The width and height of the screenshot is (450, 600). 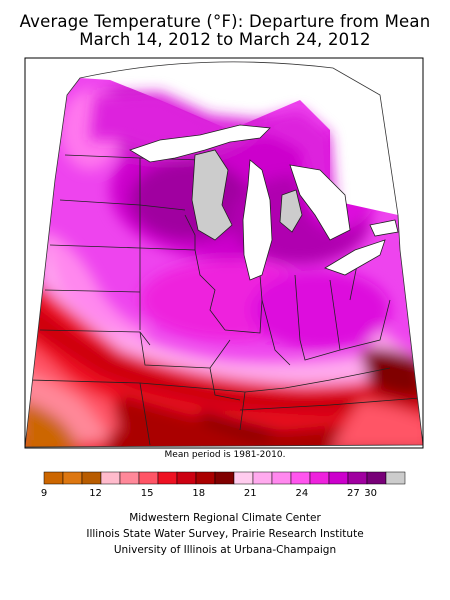 I want to click on credit-line: Midwestern Regional Climate Center, so click(x=225, y=518).